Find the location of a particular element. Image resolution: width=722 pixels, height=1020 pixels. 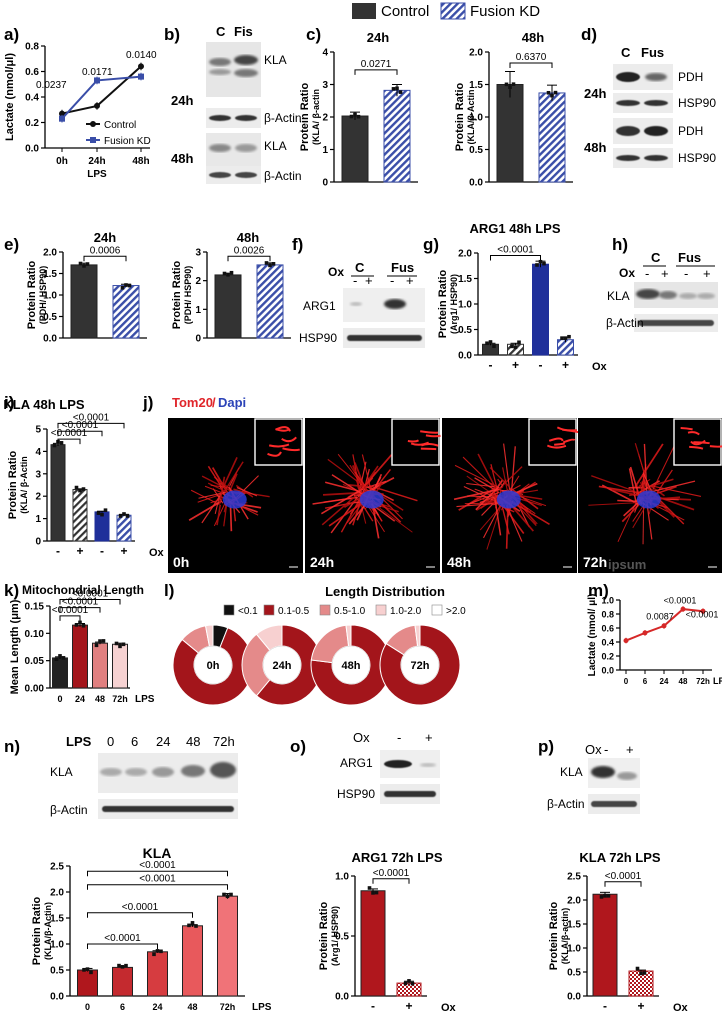

chart-a-legend-marker-fusion is located at coordinates (93, 140).